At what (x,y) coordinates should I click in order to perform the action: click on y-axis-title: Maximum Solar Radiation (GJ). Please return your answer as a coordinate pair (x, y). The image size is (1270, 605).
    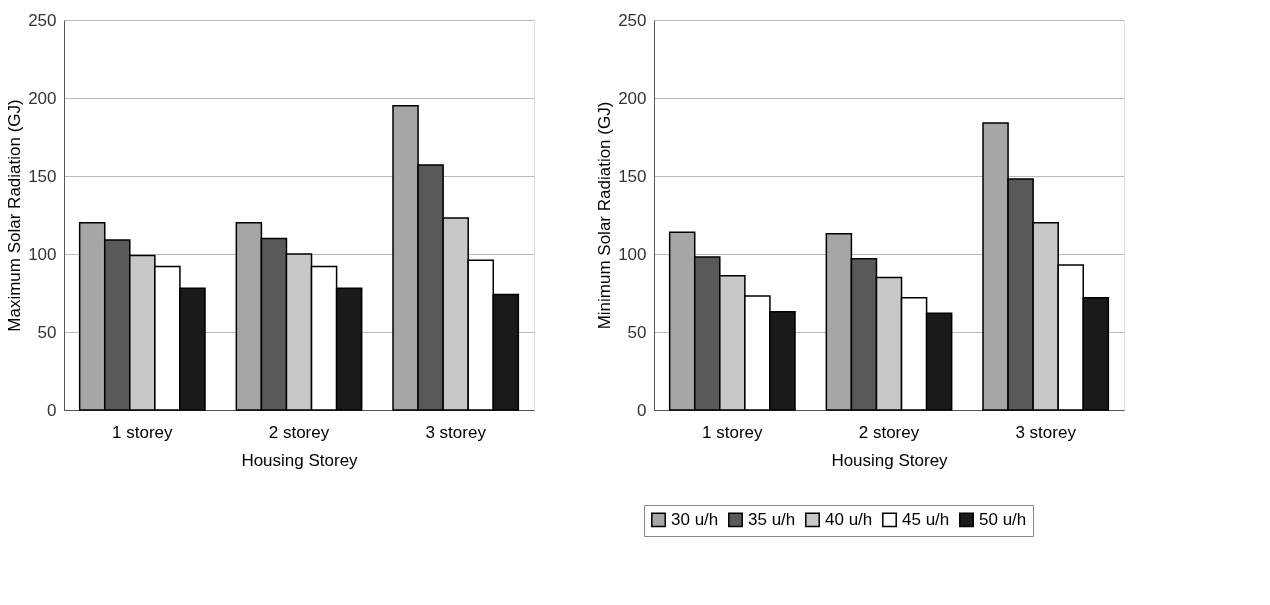
    Looking at the image, I should click on (15, 215).